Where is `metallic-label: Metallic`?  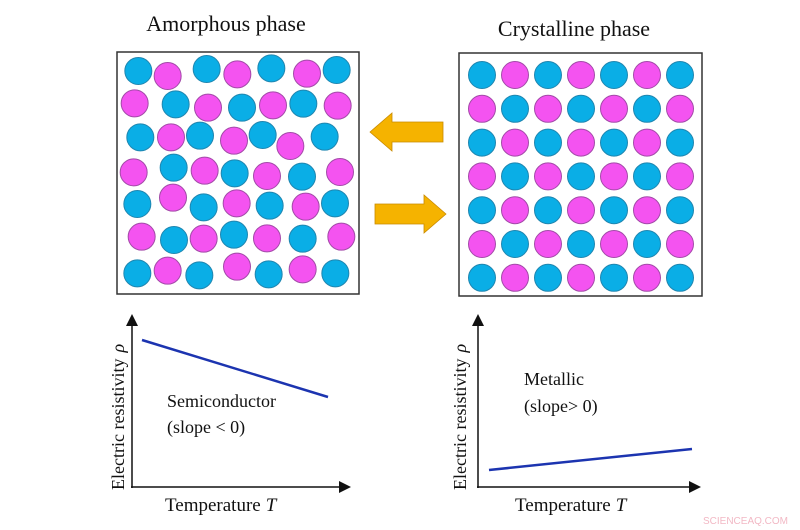 metallic-label: Metallic is located at coordinates (554, 379).